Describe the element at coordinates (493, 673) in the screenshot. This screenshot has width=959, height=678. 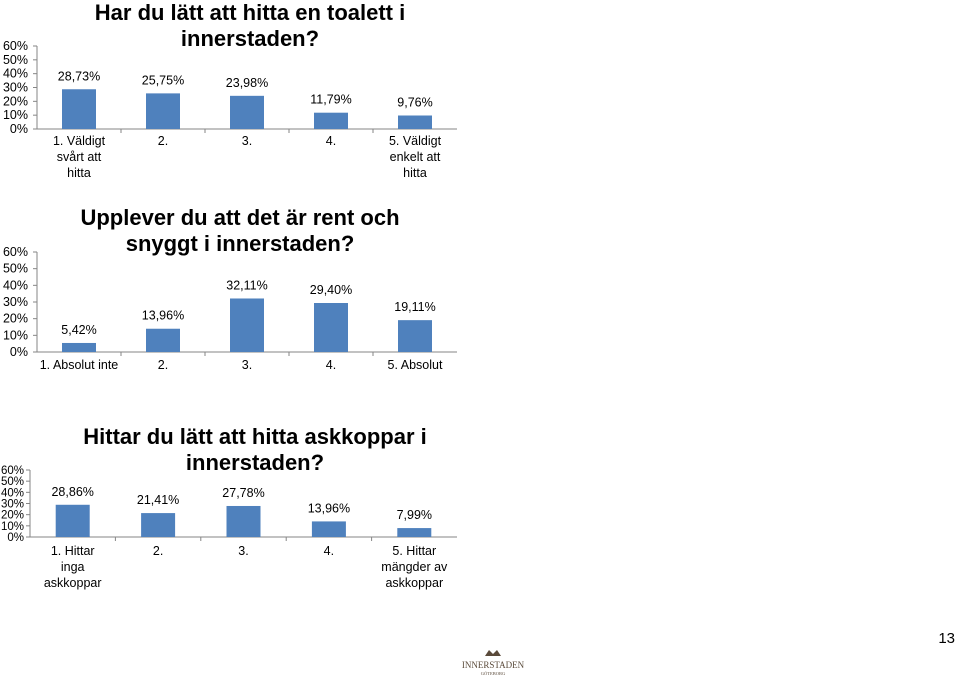
I see `logo-subtext: GÖTEBORG` at that location.